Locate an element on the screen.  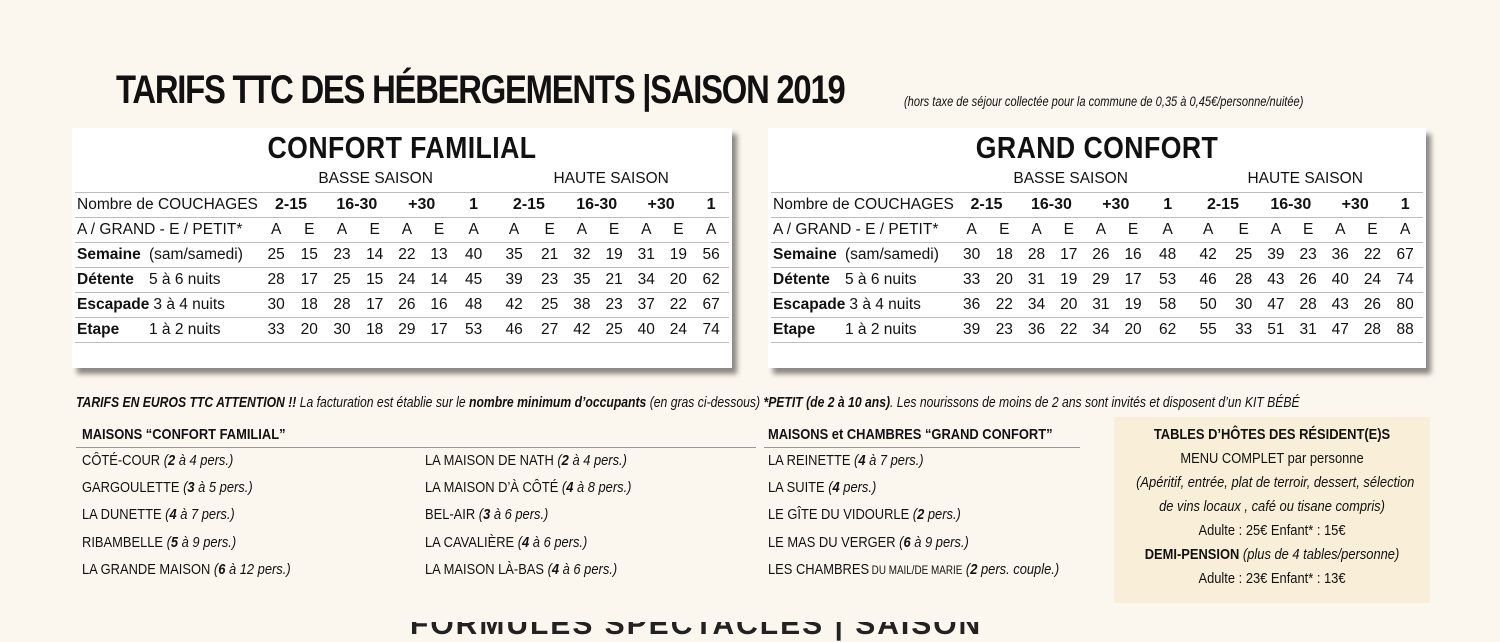
house-item: LA CAVALIÈRE (4 à 6 pers.) is located at coordinates (506, 542).